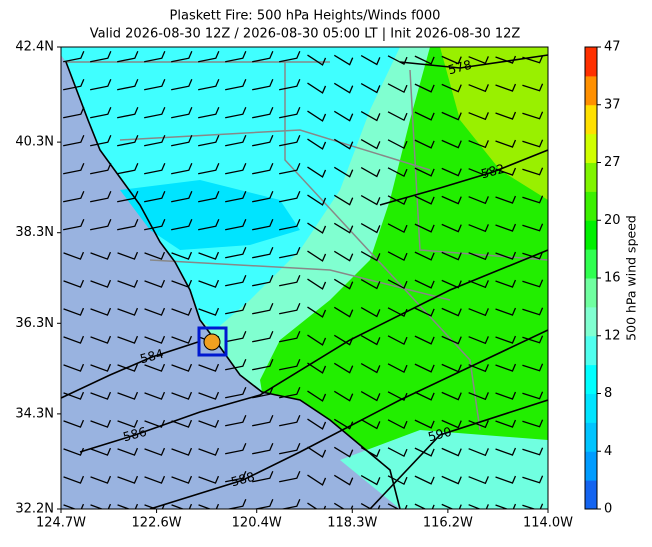 Image resolution: width=652 pixels, height=547 pixels. I want to click on y-tick-label: 36.3N, so click(34, 323).